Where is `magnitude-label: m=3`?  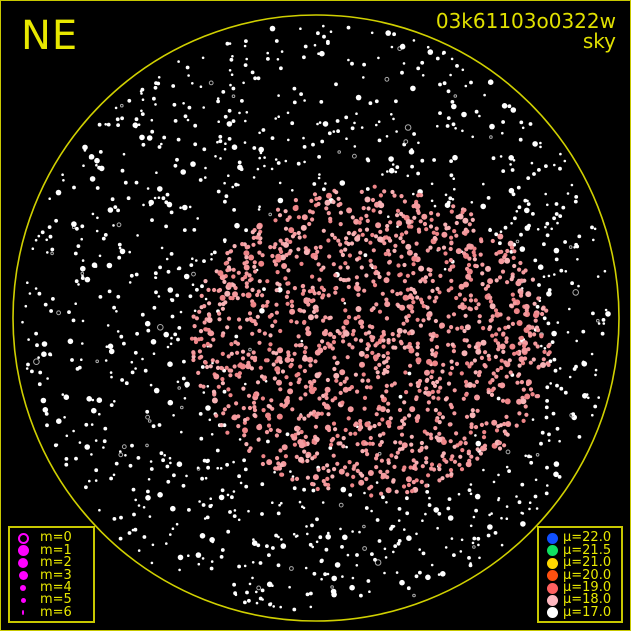 magnitude-label: m=3 is located at coordinates (56, 575).